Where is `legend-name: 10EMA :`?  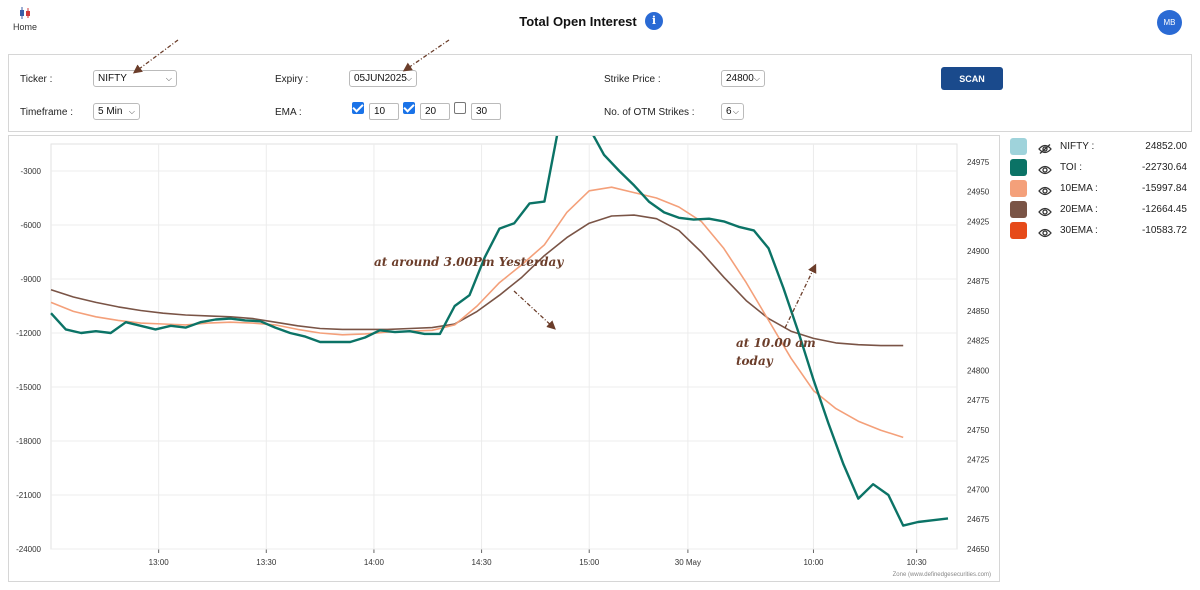
legend-name: 10EMA : is located at coordinates (1079, 188).